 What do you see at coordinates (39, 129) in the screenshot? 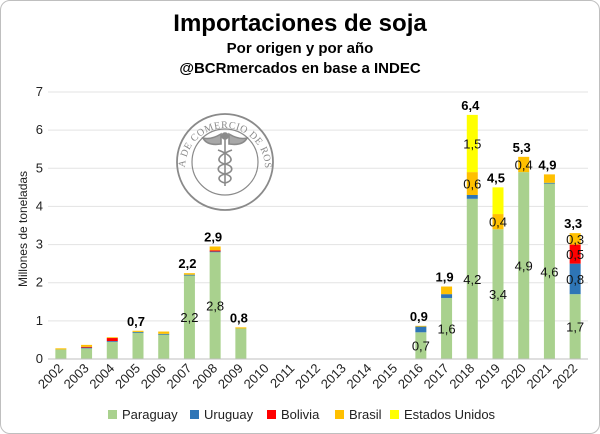
I see `y-tick-label: 6` at bounding box center [39, 129].